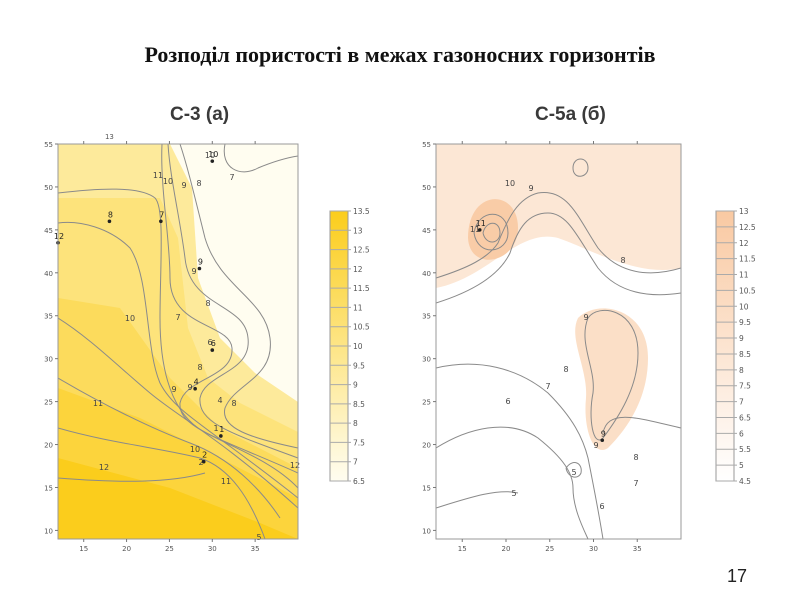 This screenshot has width=800, height=600. What do you see at coordinates (737, 576) in the screenshot?
I see `slide-number: 17` at bounding box center [737, 576].